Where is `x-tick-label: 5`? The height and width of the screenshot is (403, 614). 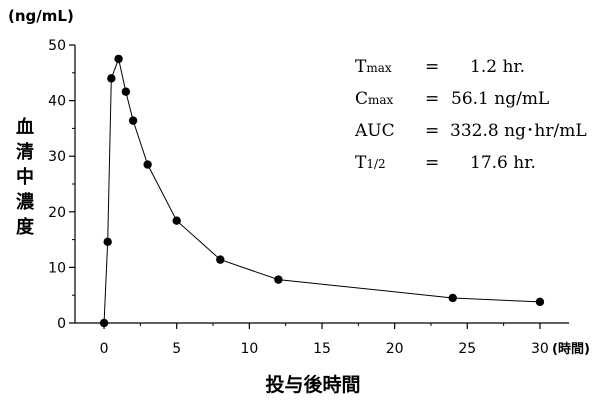
x-tick-label: 5 is located at coordinates (176, 349).